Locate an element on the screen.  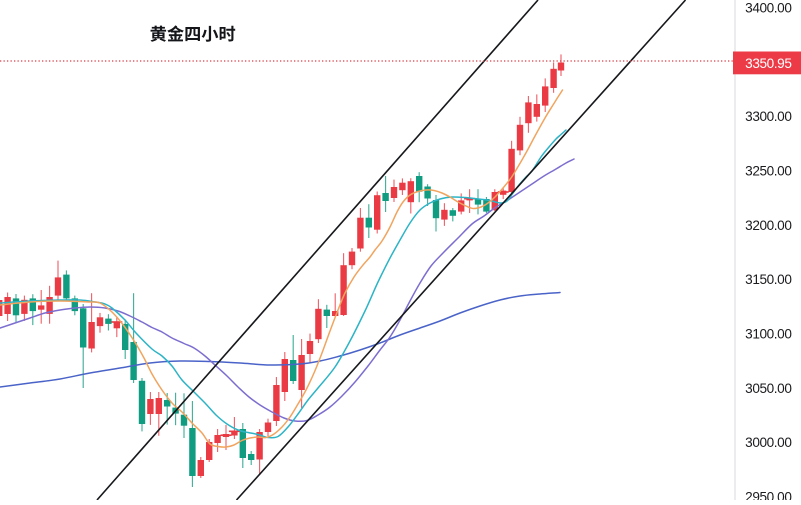
svg-text: 3400.00 is located at coordinates (768, 8).